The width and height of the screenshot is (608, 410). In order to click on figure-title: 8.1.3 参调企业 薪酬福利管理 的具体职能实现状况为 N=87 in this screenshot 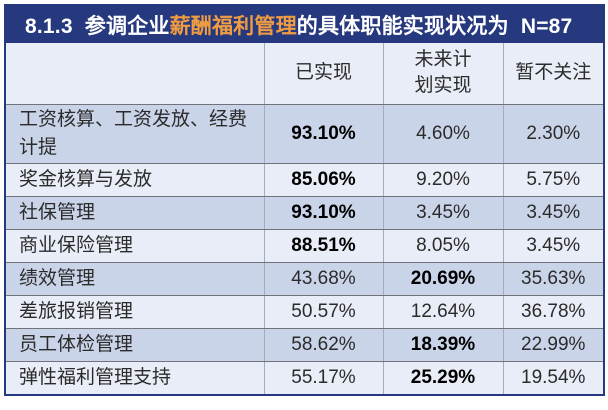, I will do `click(304, 24)`.